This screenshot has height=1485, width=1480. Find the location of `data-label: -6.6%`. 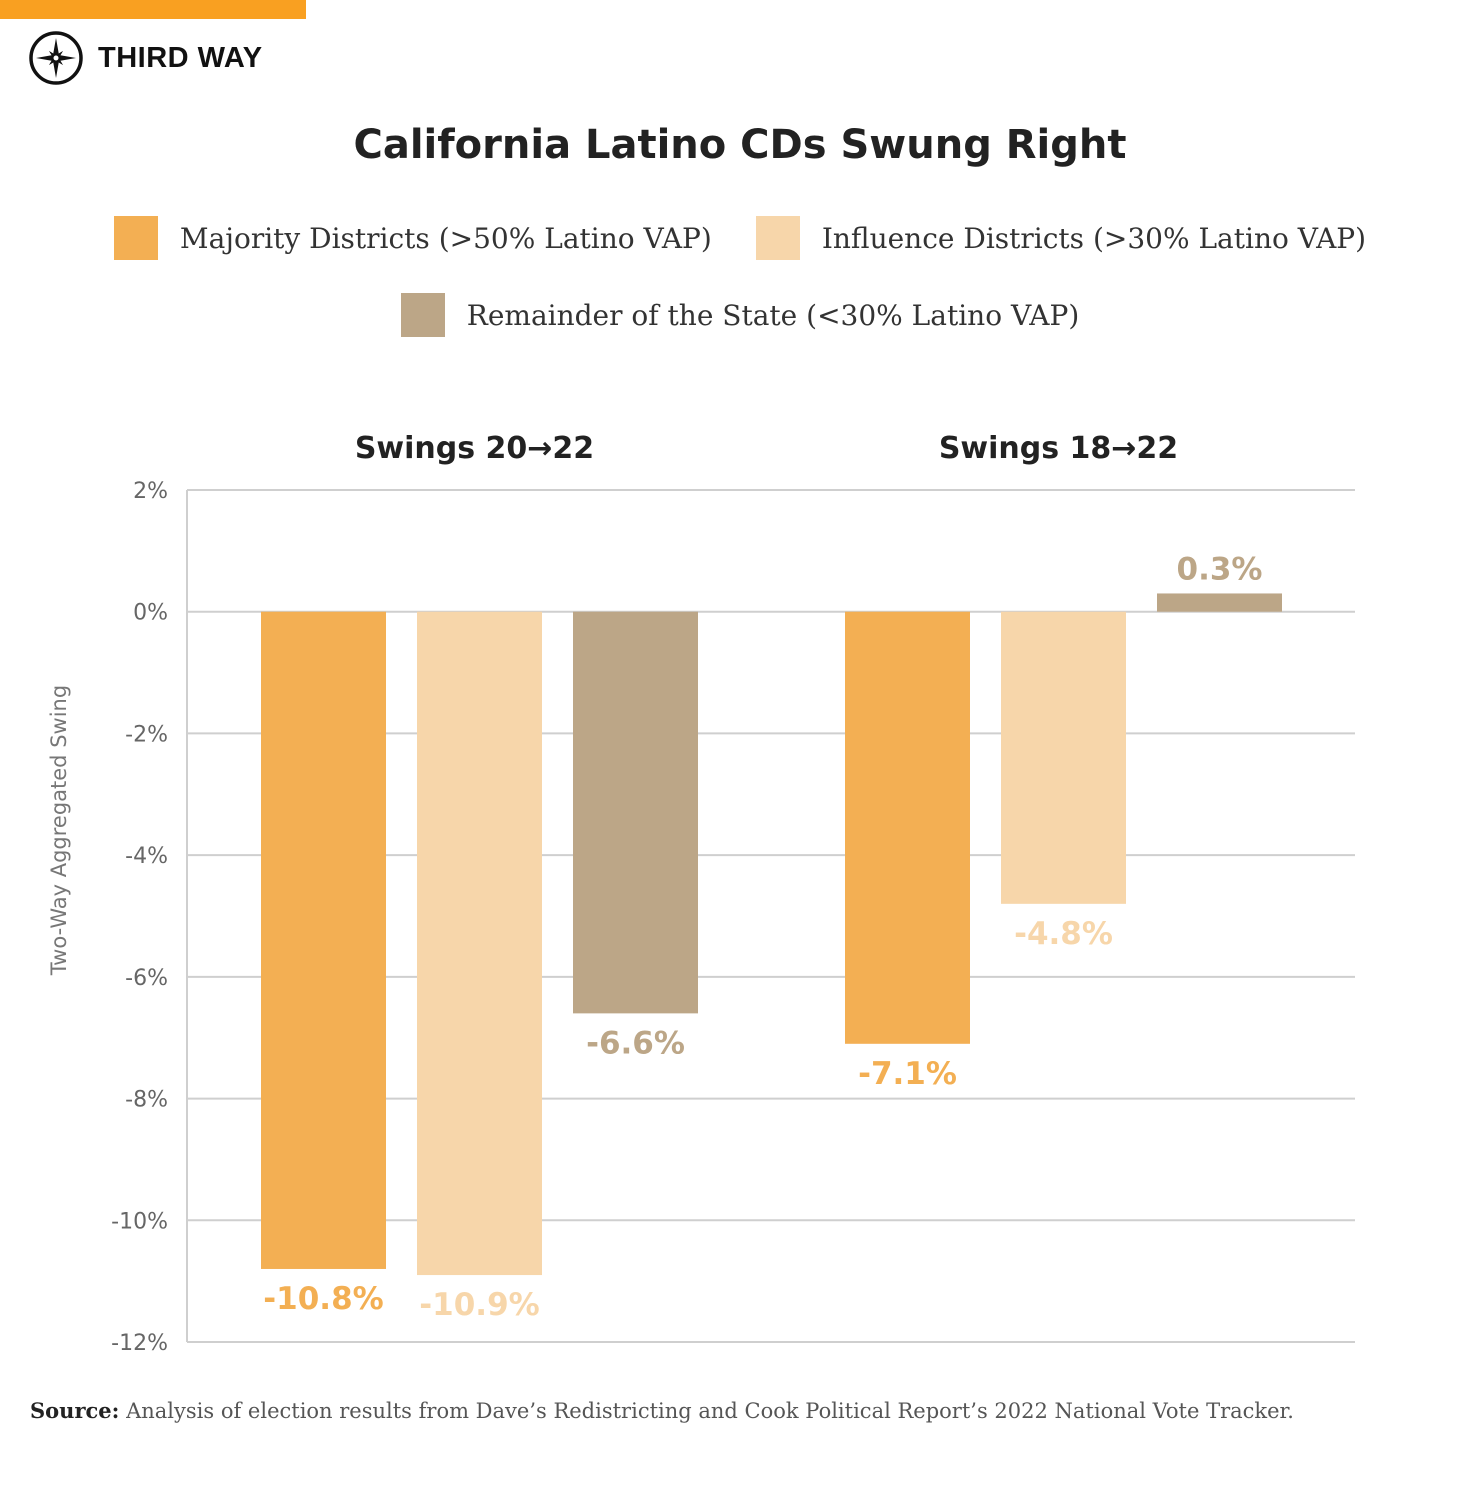

data-label: -6.6% is located at coordinates (635, 1043).